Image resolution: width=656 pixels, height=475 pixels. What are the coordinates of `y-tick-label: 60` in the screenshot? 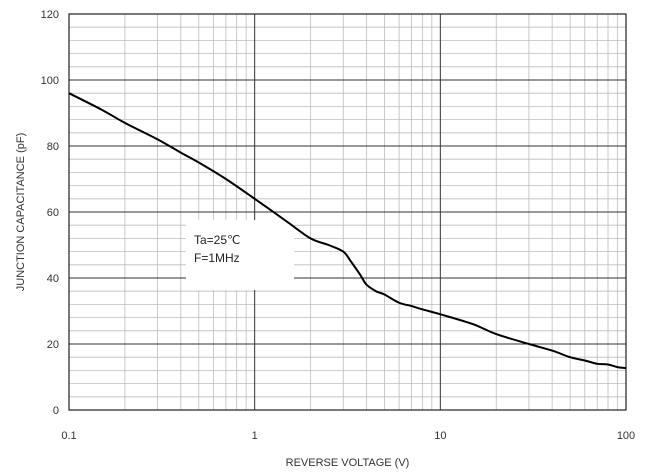 It's located at (53, 213).